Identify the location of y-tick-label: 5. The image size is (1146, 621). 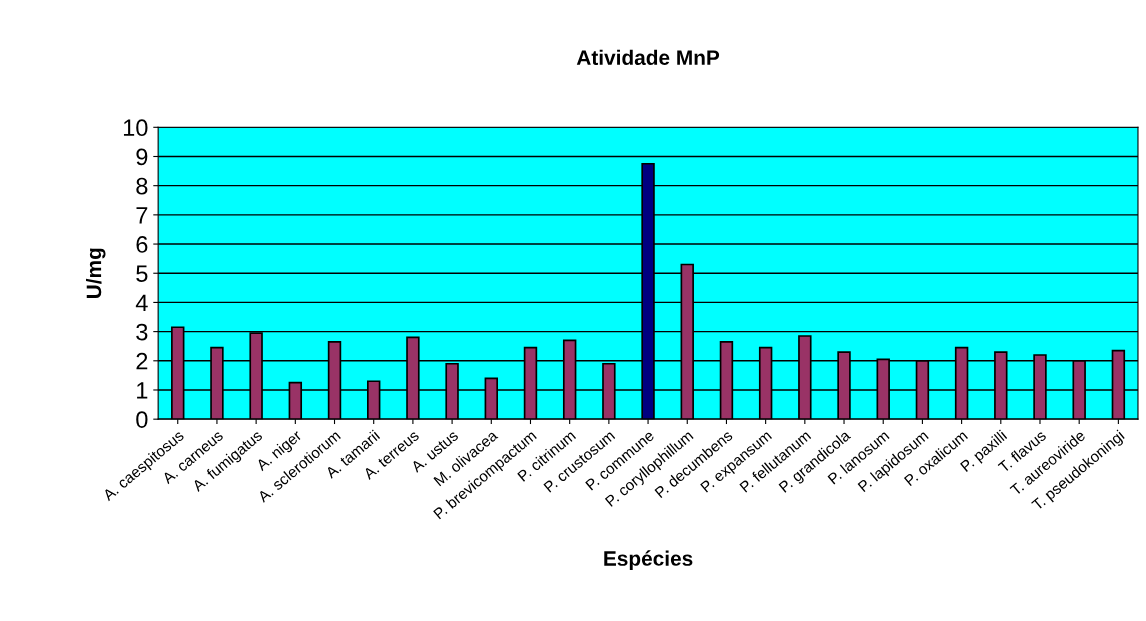
(142, 274).